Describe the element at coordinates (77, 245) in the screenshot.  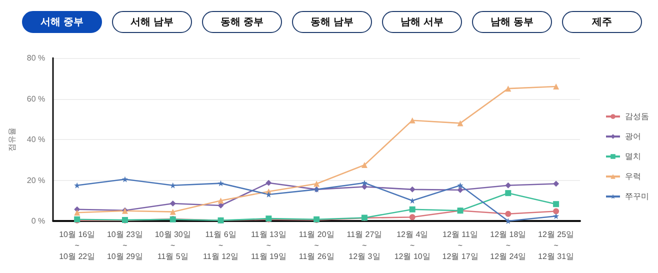
I see `x-tick-label: 10월 16일 ~ 10월 22일` at that location.